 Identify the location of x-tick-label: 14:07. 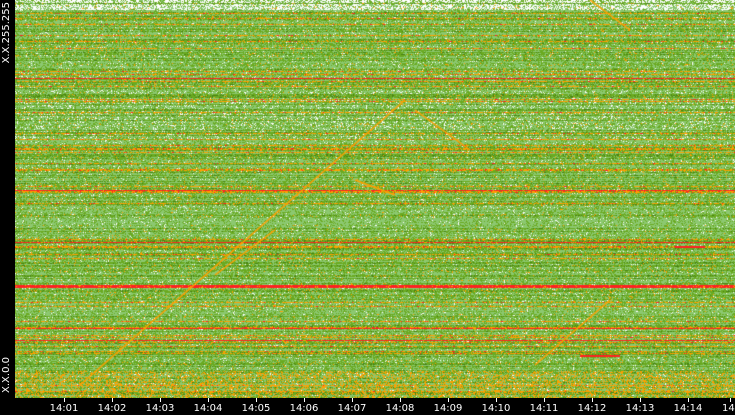
(352, 408).